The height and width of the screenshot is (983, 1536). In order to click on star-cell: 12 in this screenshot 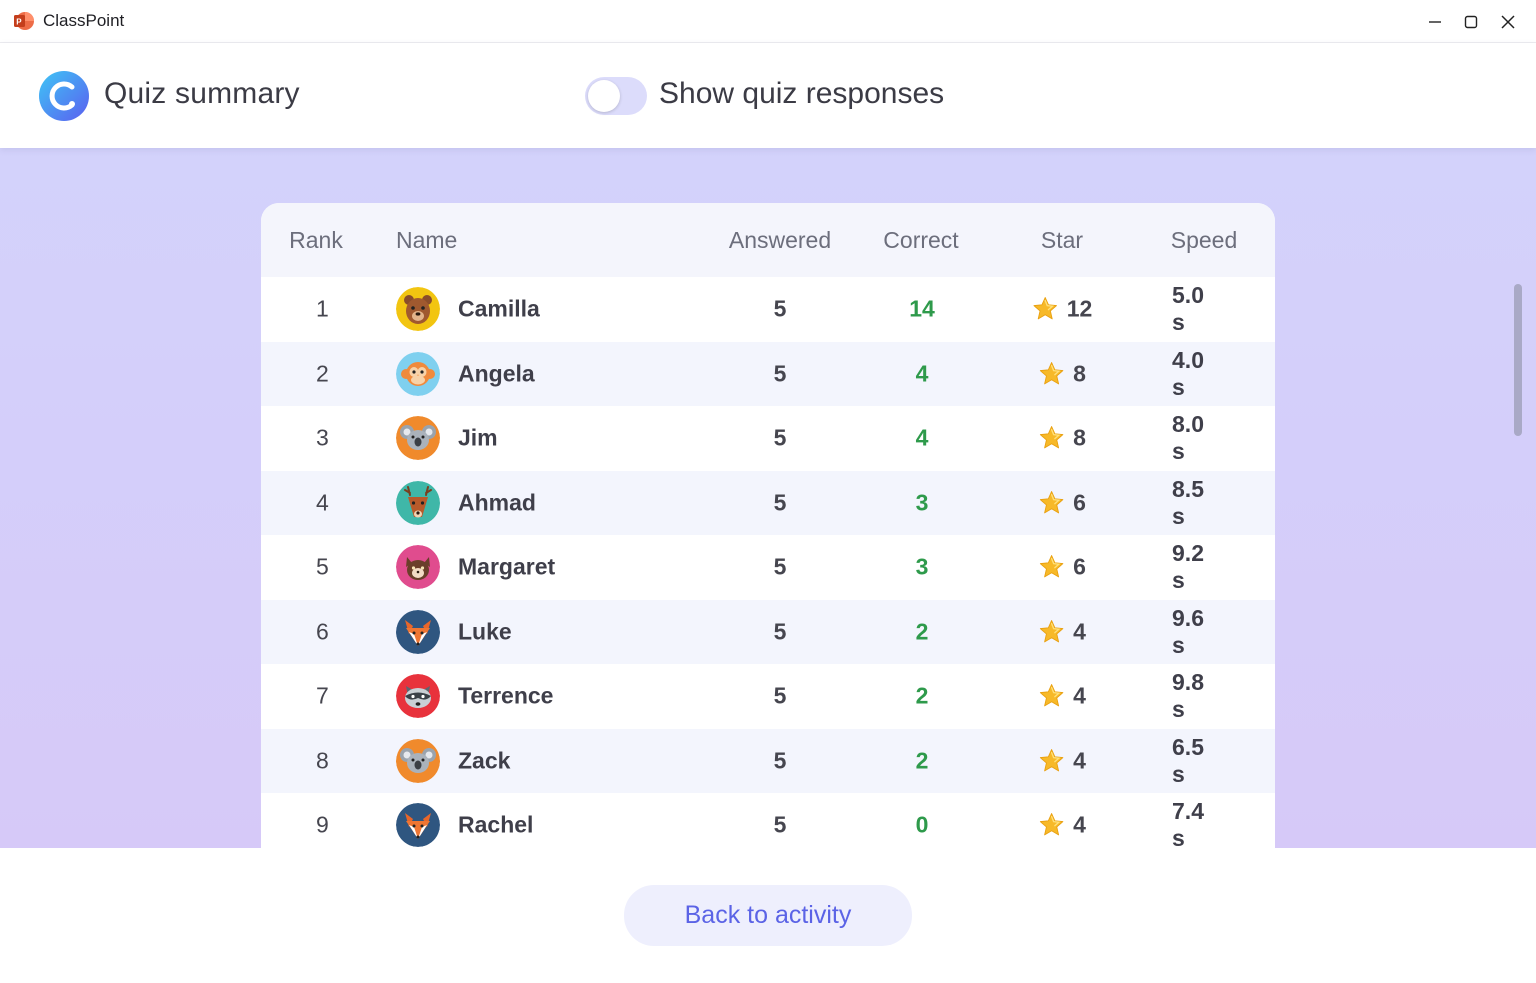, I will do `click(1078, 309)`.